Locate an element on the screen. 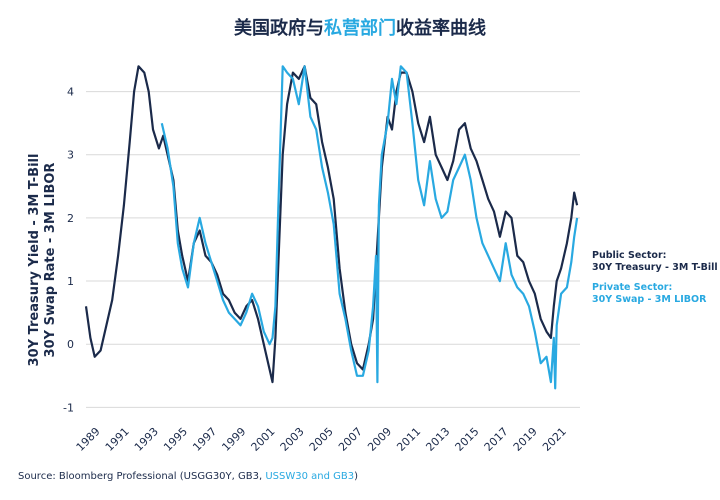  y-tick-label: 1 is located at coordinates (70, 281).